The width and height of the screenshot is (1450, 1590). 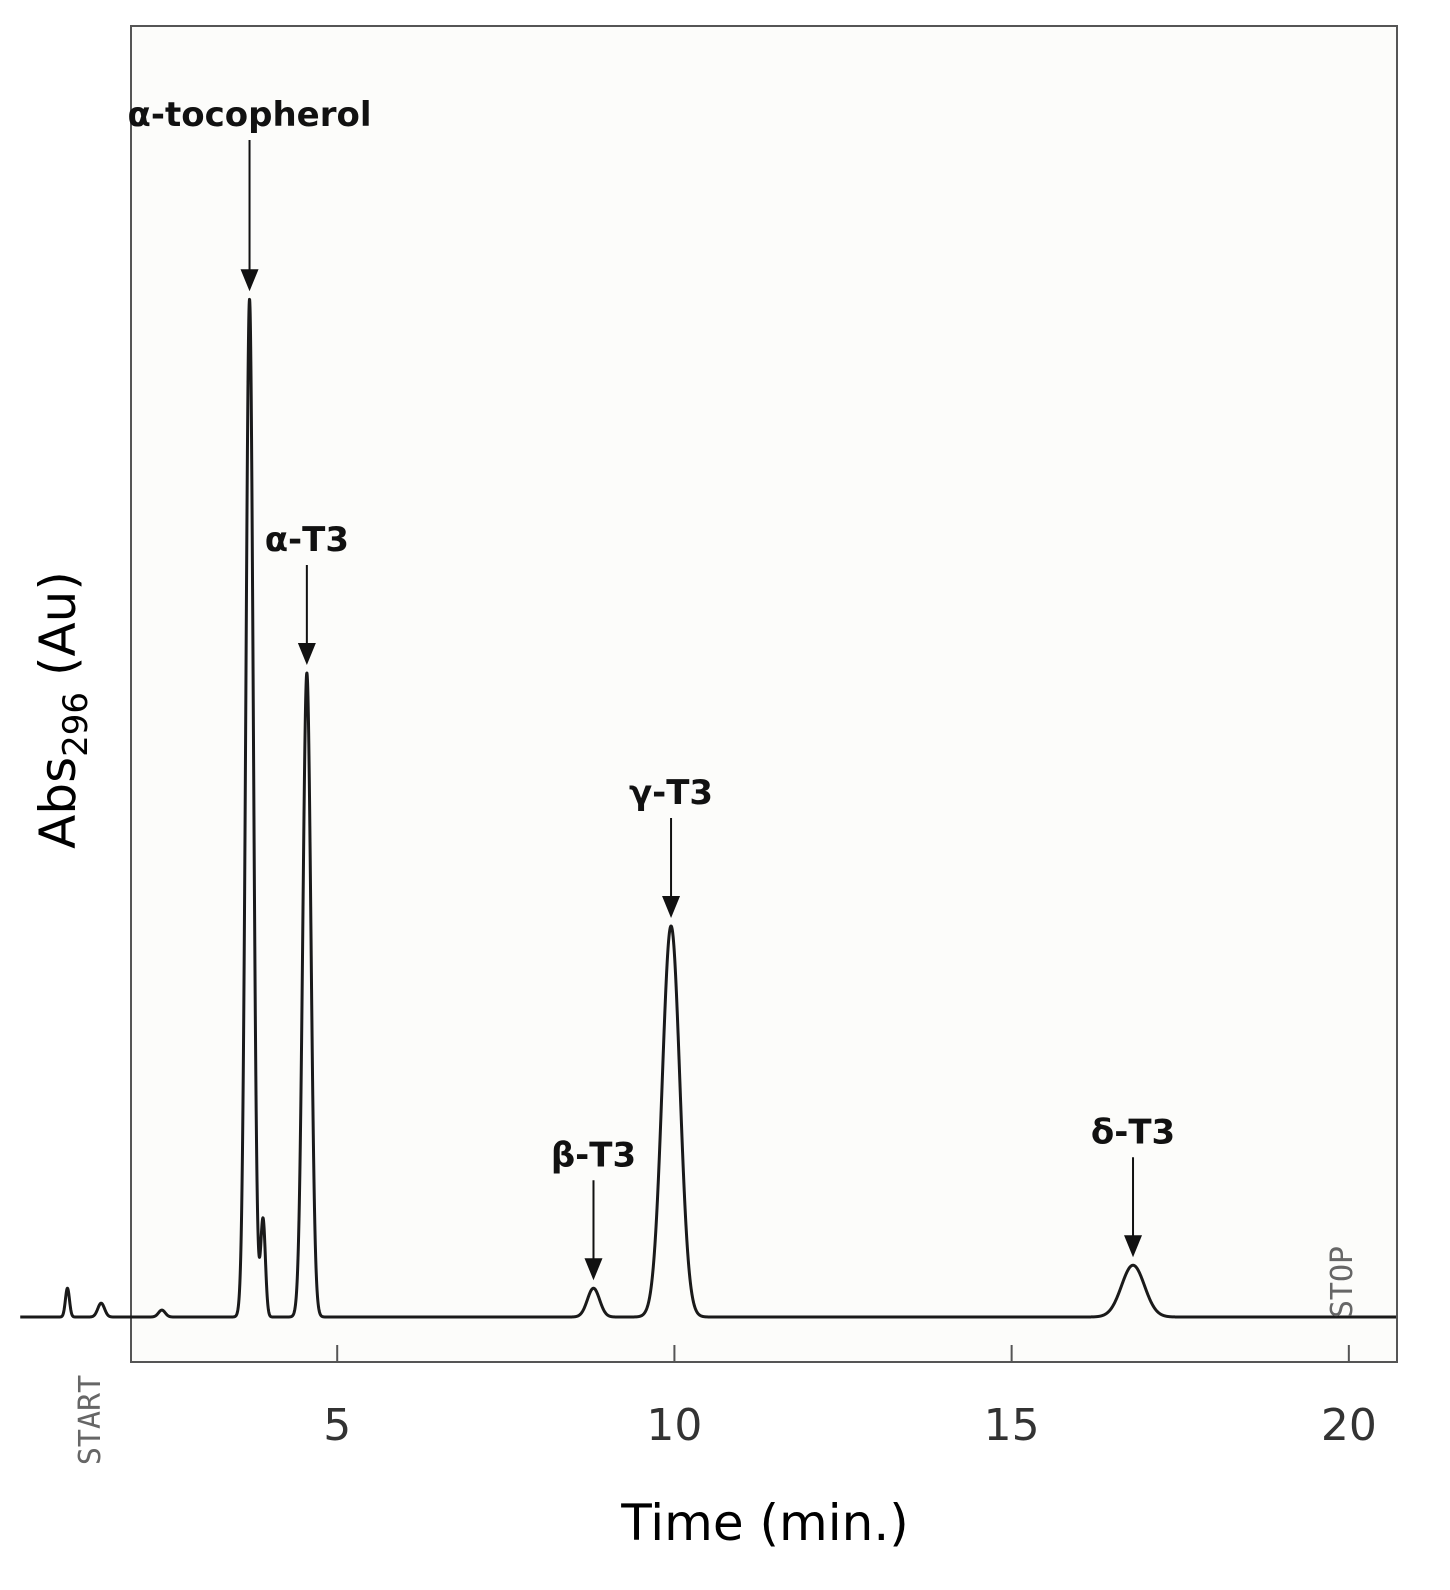 What do you see at coordinates (337, 1425) in the screenshot?
I see `x-tick-label: 5` at bounding box center [337, 1425].